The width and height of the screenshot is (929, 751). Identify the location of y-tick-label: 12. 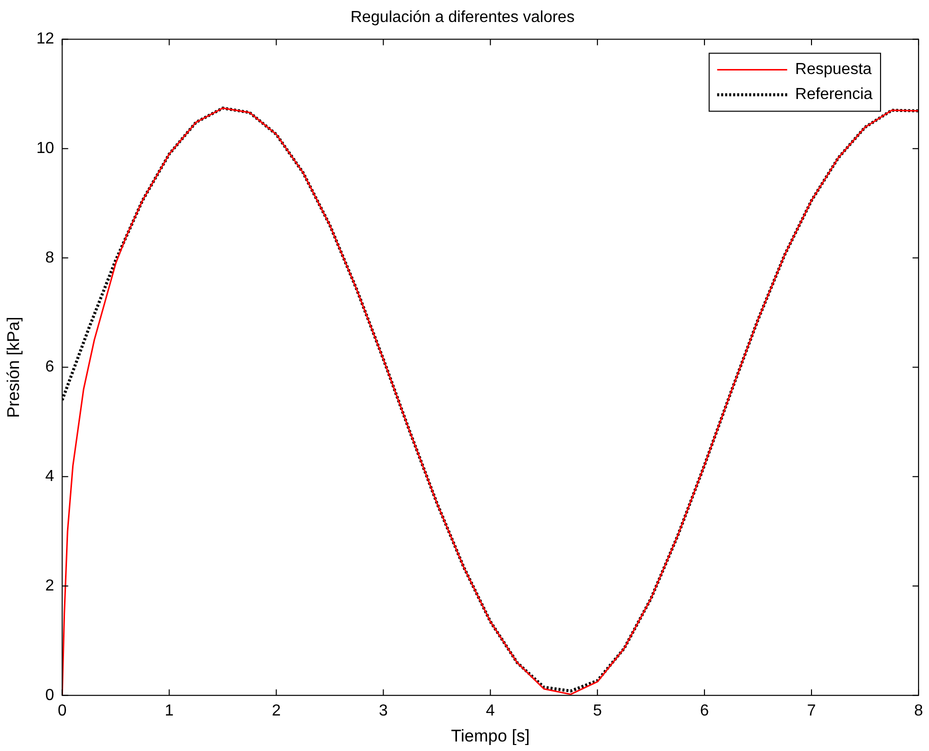
(45, 39).